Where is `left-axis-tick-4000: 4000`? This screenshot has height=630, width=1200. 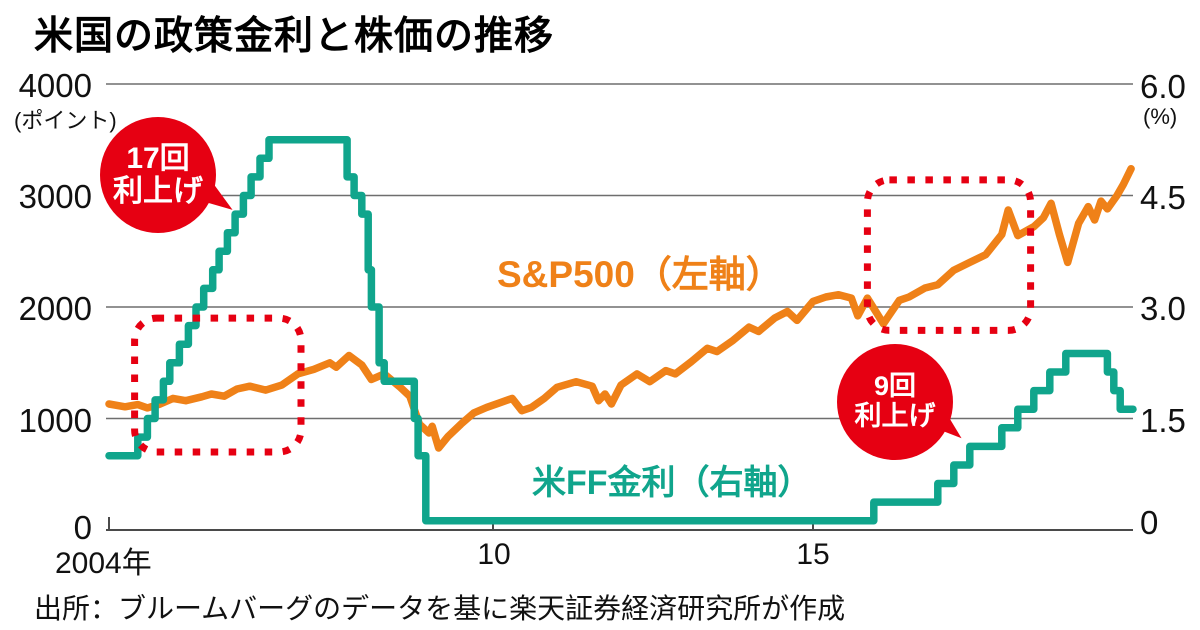
left-axis-tick-4000: 4000 is located at coordinates (55, 85).